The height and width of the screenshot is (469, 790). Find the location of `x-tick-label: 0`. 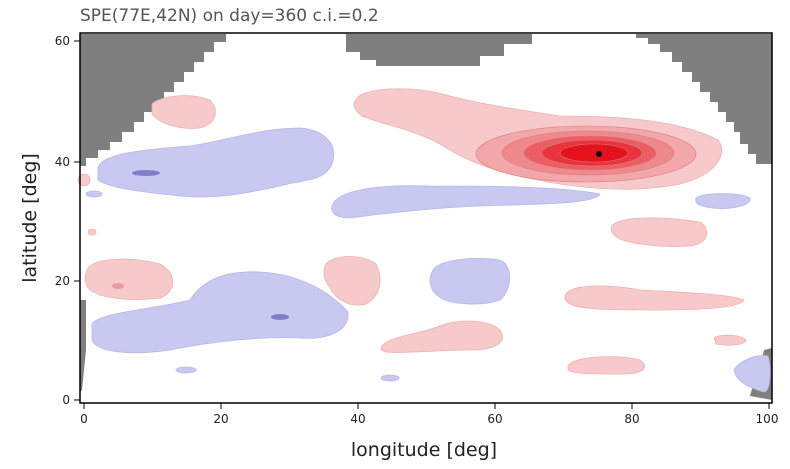

x-tick-label: 0 is located at coordinates (84, 419).